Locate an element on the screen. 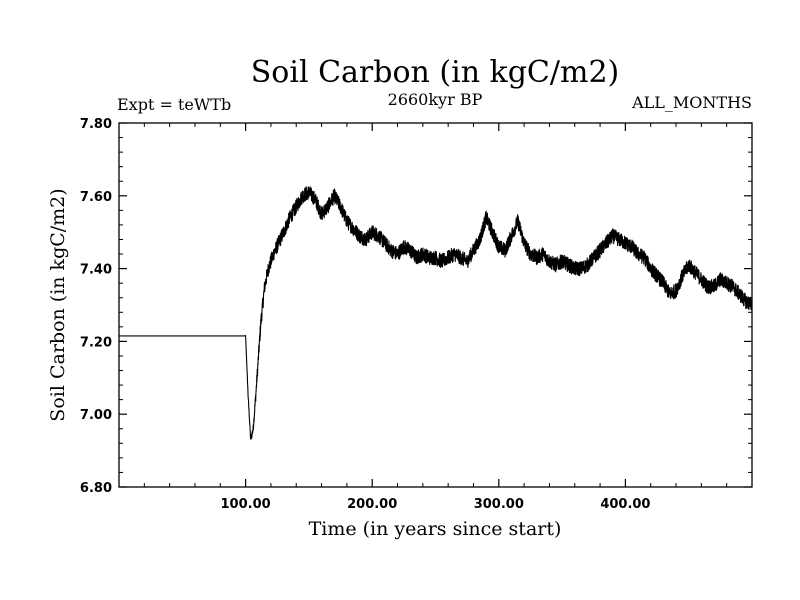  chart-title: Soil Carbon (in kgC/m2) is located at coordinates (435, 72).